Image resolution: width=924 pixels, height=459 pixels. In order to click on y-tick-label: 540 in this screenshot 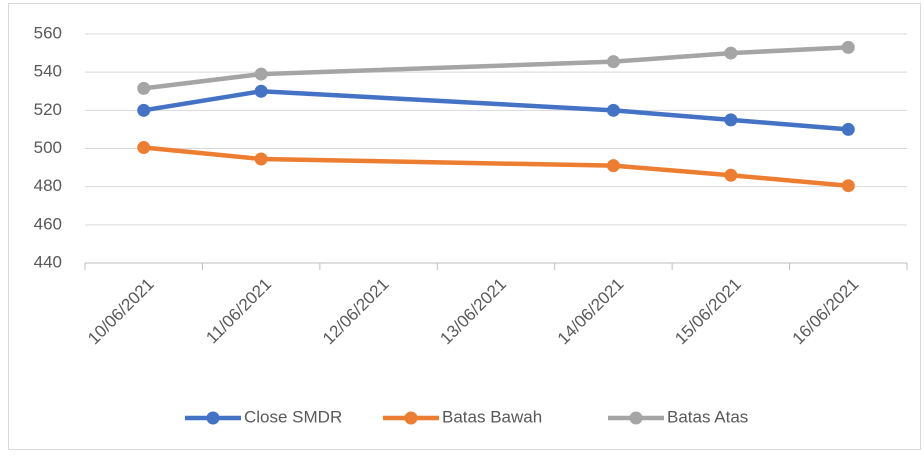, I will do `click(48, 71)`.